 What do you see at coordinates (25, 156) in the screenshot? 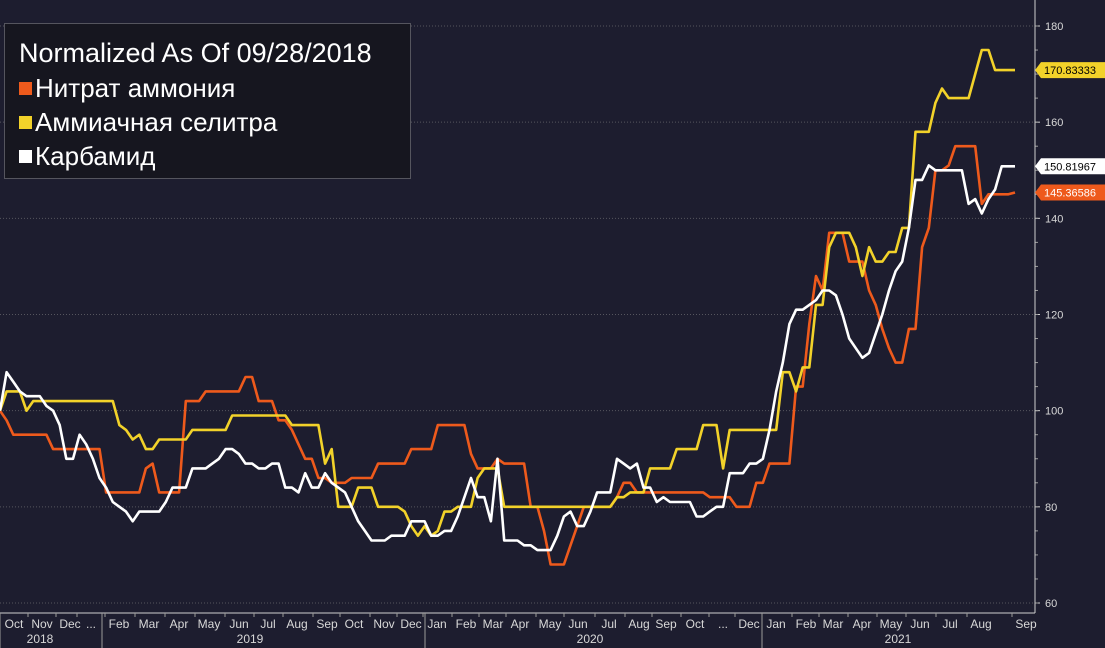
I see `legend-swatch-white` at bounding box center [25, 156].